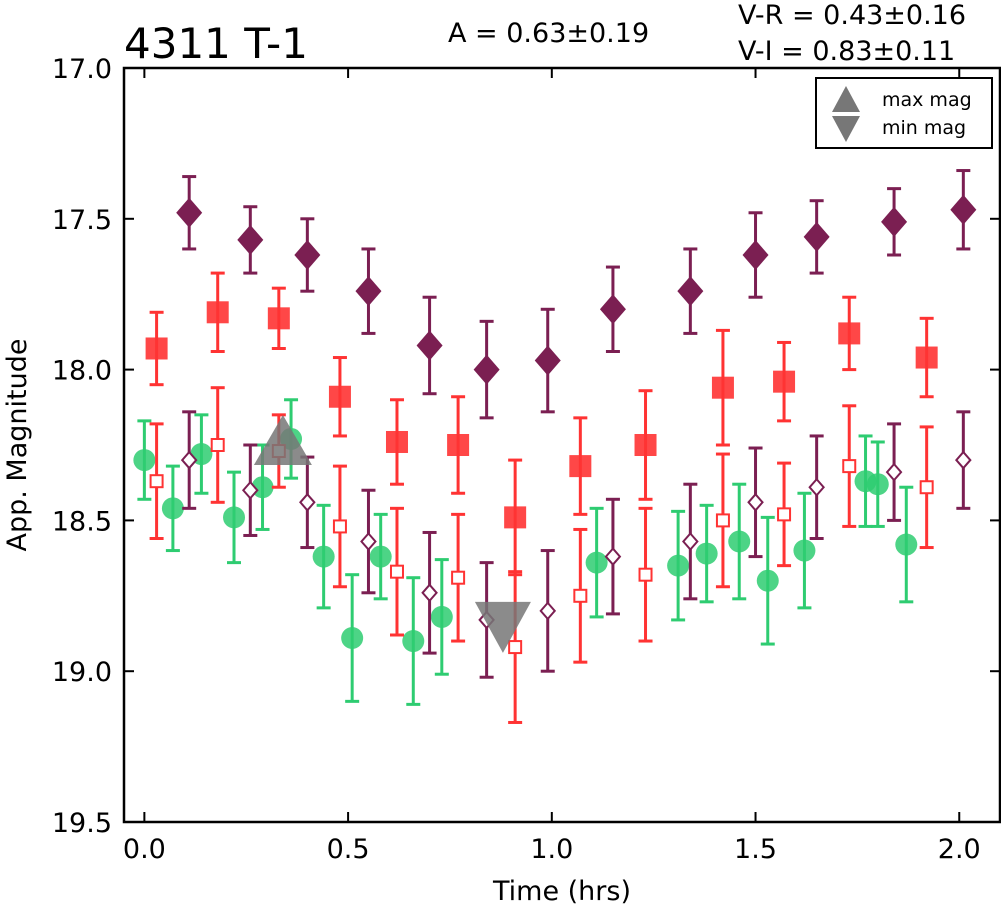 This screenshot has width=1001, height=904. I want to click on legend-min-mag-icon, so click(846, 129).